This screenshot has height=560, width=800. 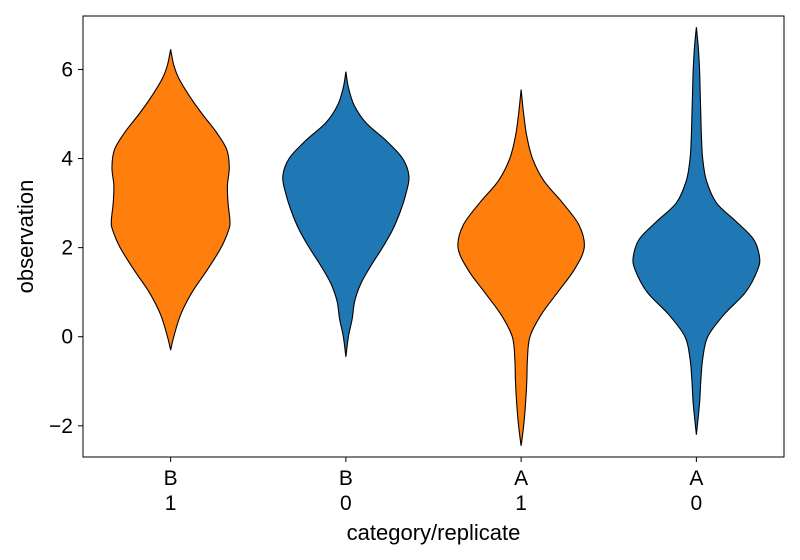 What do you see at coordinates (434, 532) in the screenshot?
I see `x-axis-label: category/replicate` at bounding box center [434, 532].